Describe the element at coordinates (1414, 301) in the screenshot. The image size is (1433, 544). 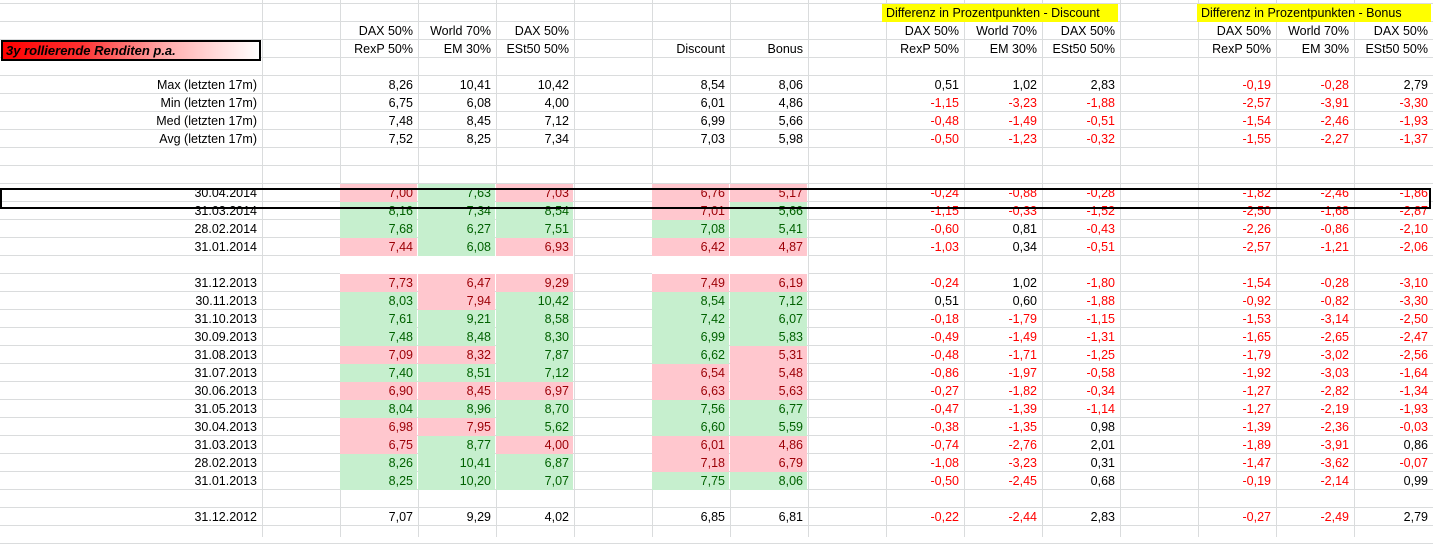
I see `row-value: -3,30` at that location.